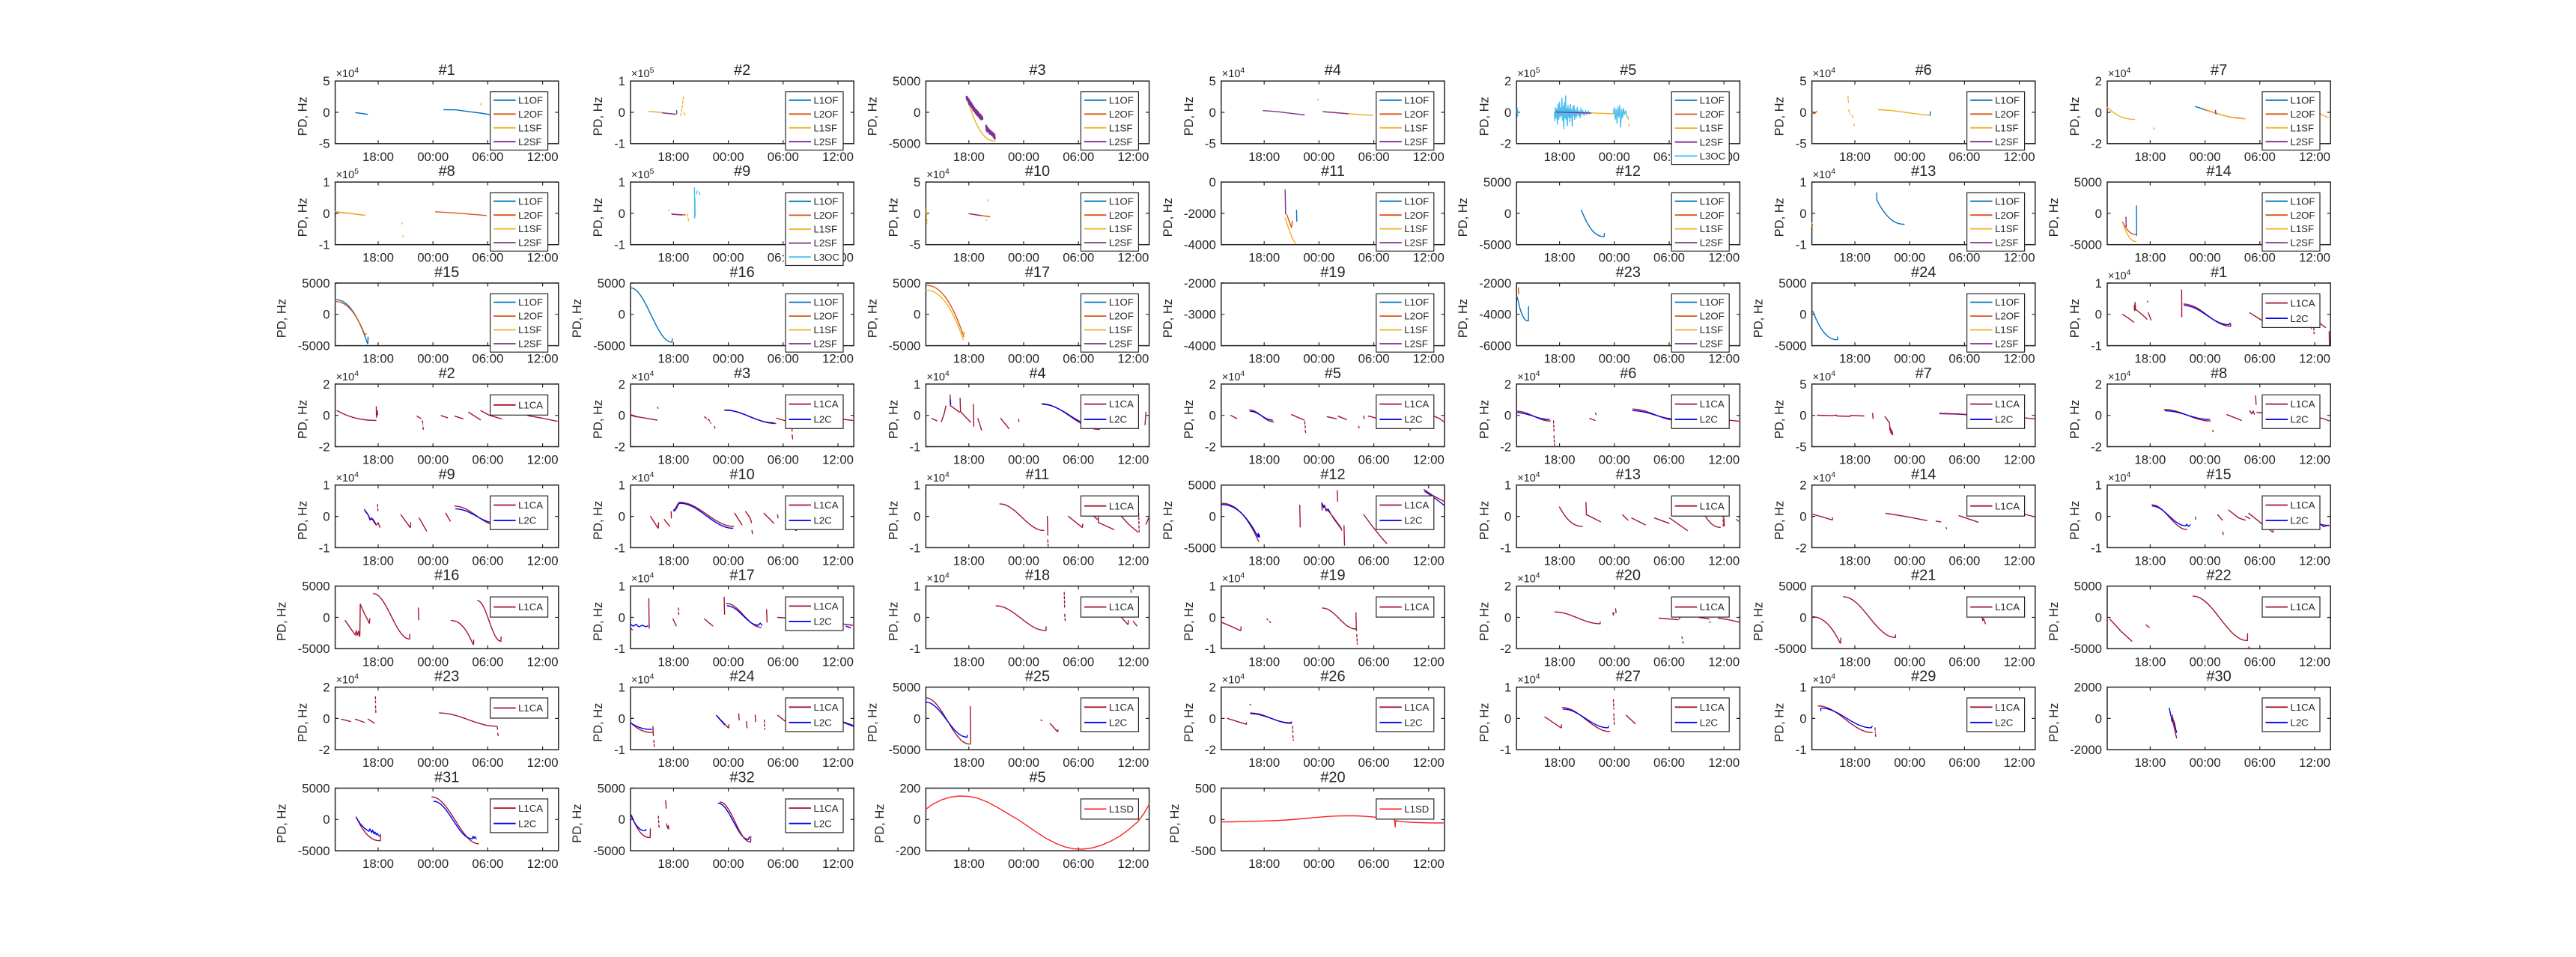 This screenshot has width=2576, height=957. What do you see at coordinates (741, 576) in the screenshot?
I see `svg-text: #17` at bounding box center [741, 576].